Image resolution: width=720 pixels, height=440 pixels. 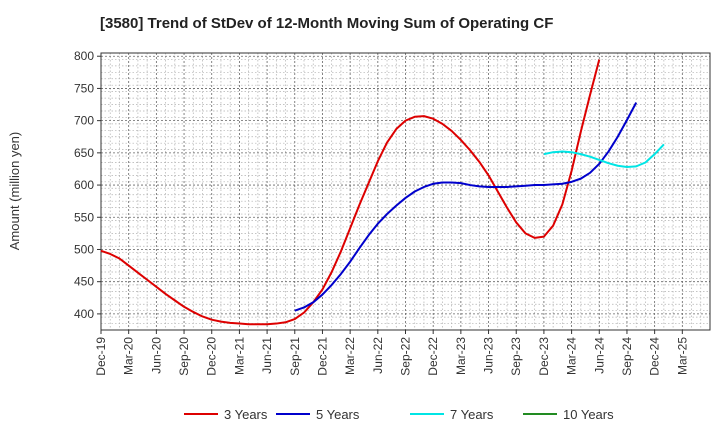 What do you see at coordinates (84, 56) in the screenshot?
I see `y-tick-label: 800` at bounding box center [84, 56].